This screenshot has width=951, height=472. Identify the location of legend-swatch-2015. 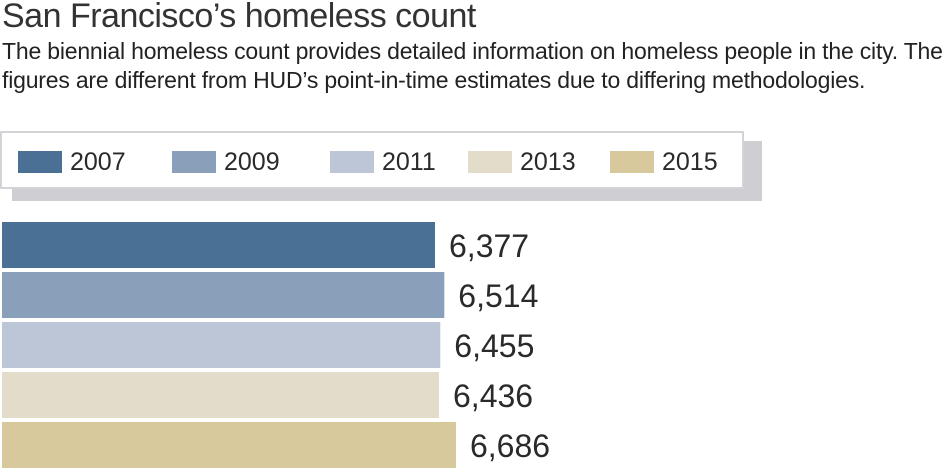
(632, 162).